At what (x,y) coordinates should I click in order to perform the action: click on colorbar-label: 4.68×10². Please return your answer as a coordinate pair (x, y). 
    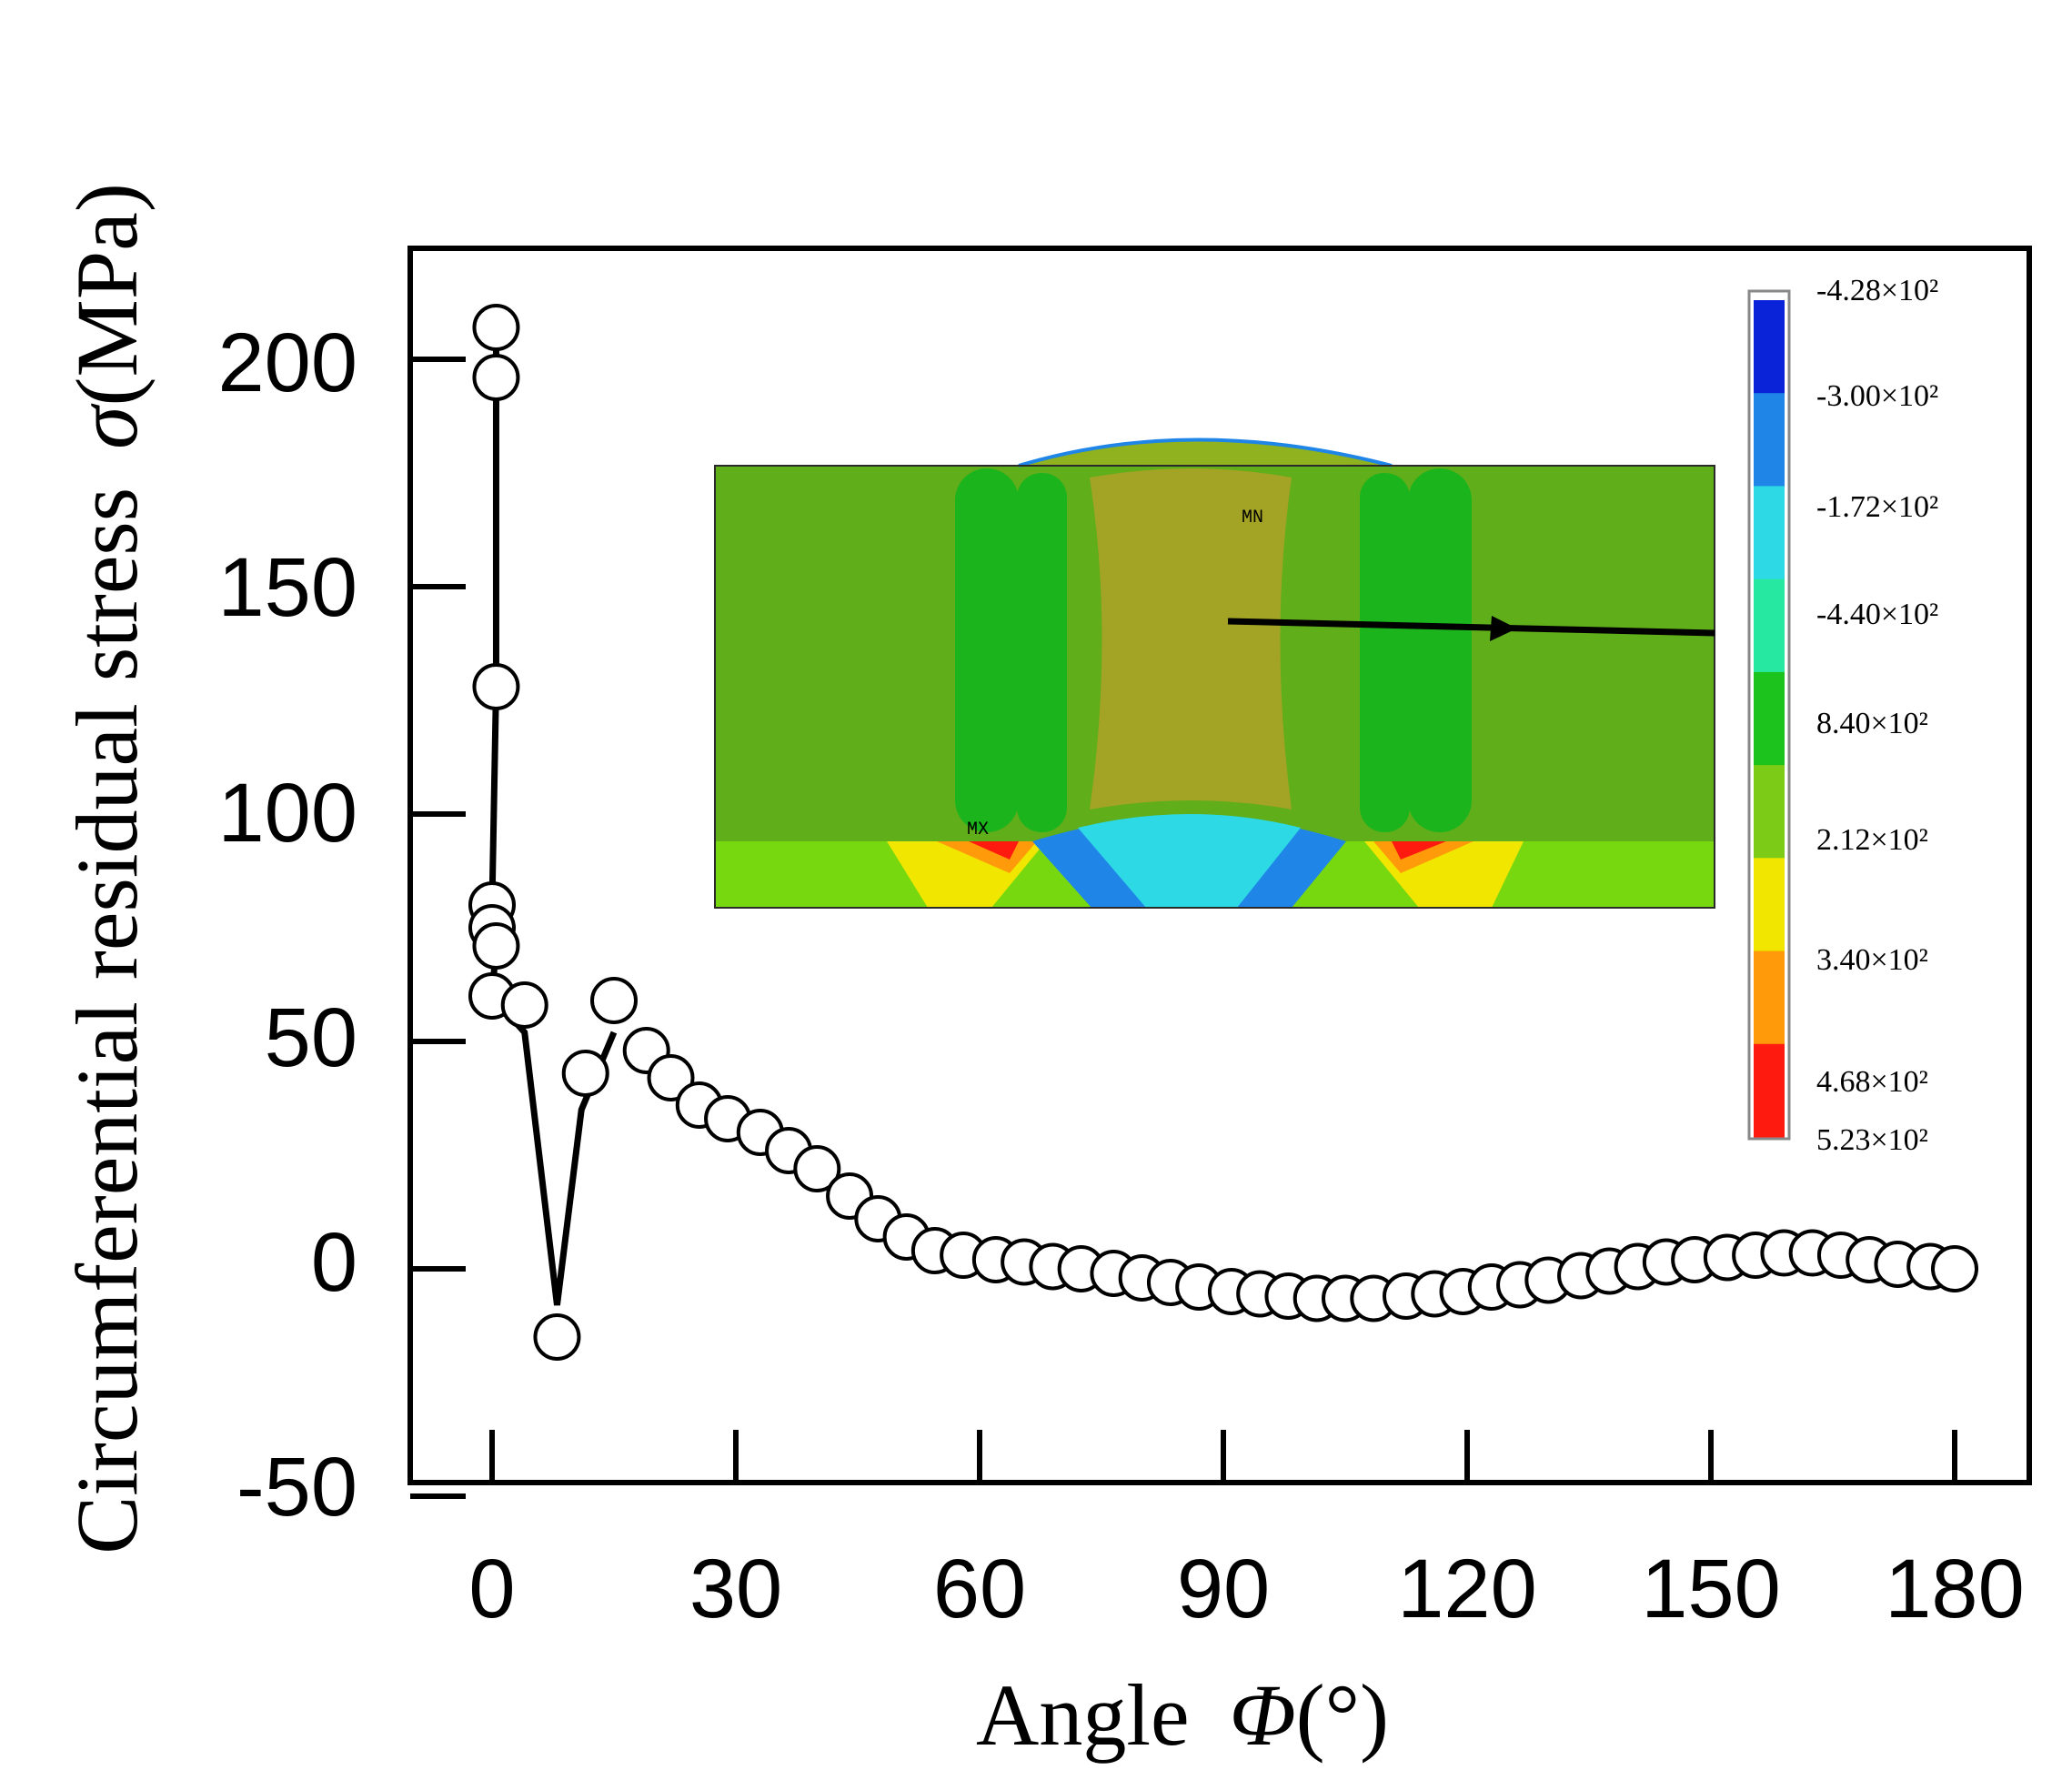
    Looking at the image, I should click on (1872, 1082).